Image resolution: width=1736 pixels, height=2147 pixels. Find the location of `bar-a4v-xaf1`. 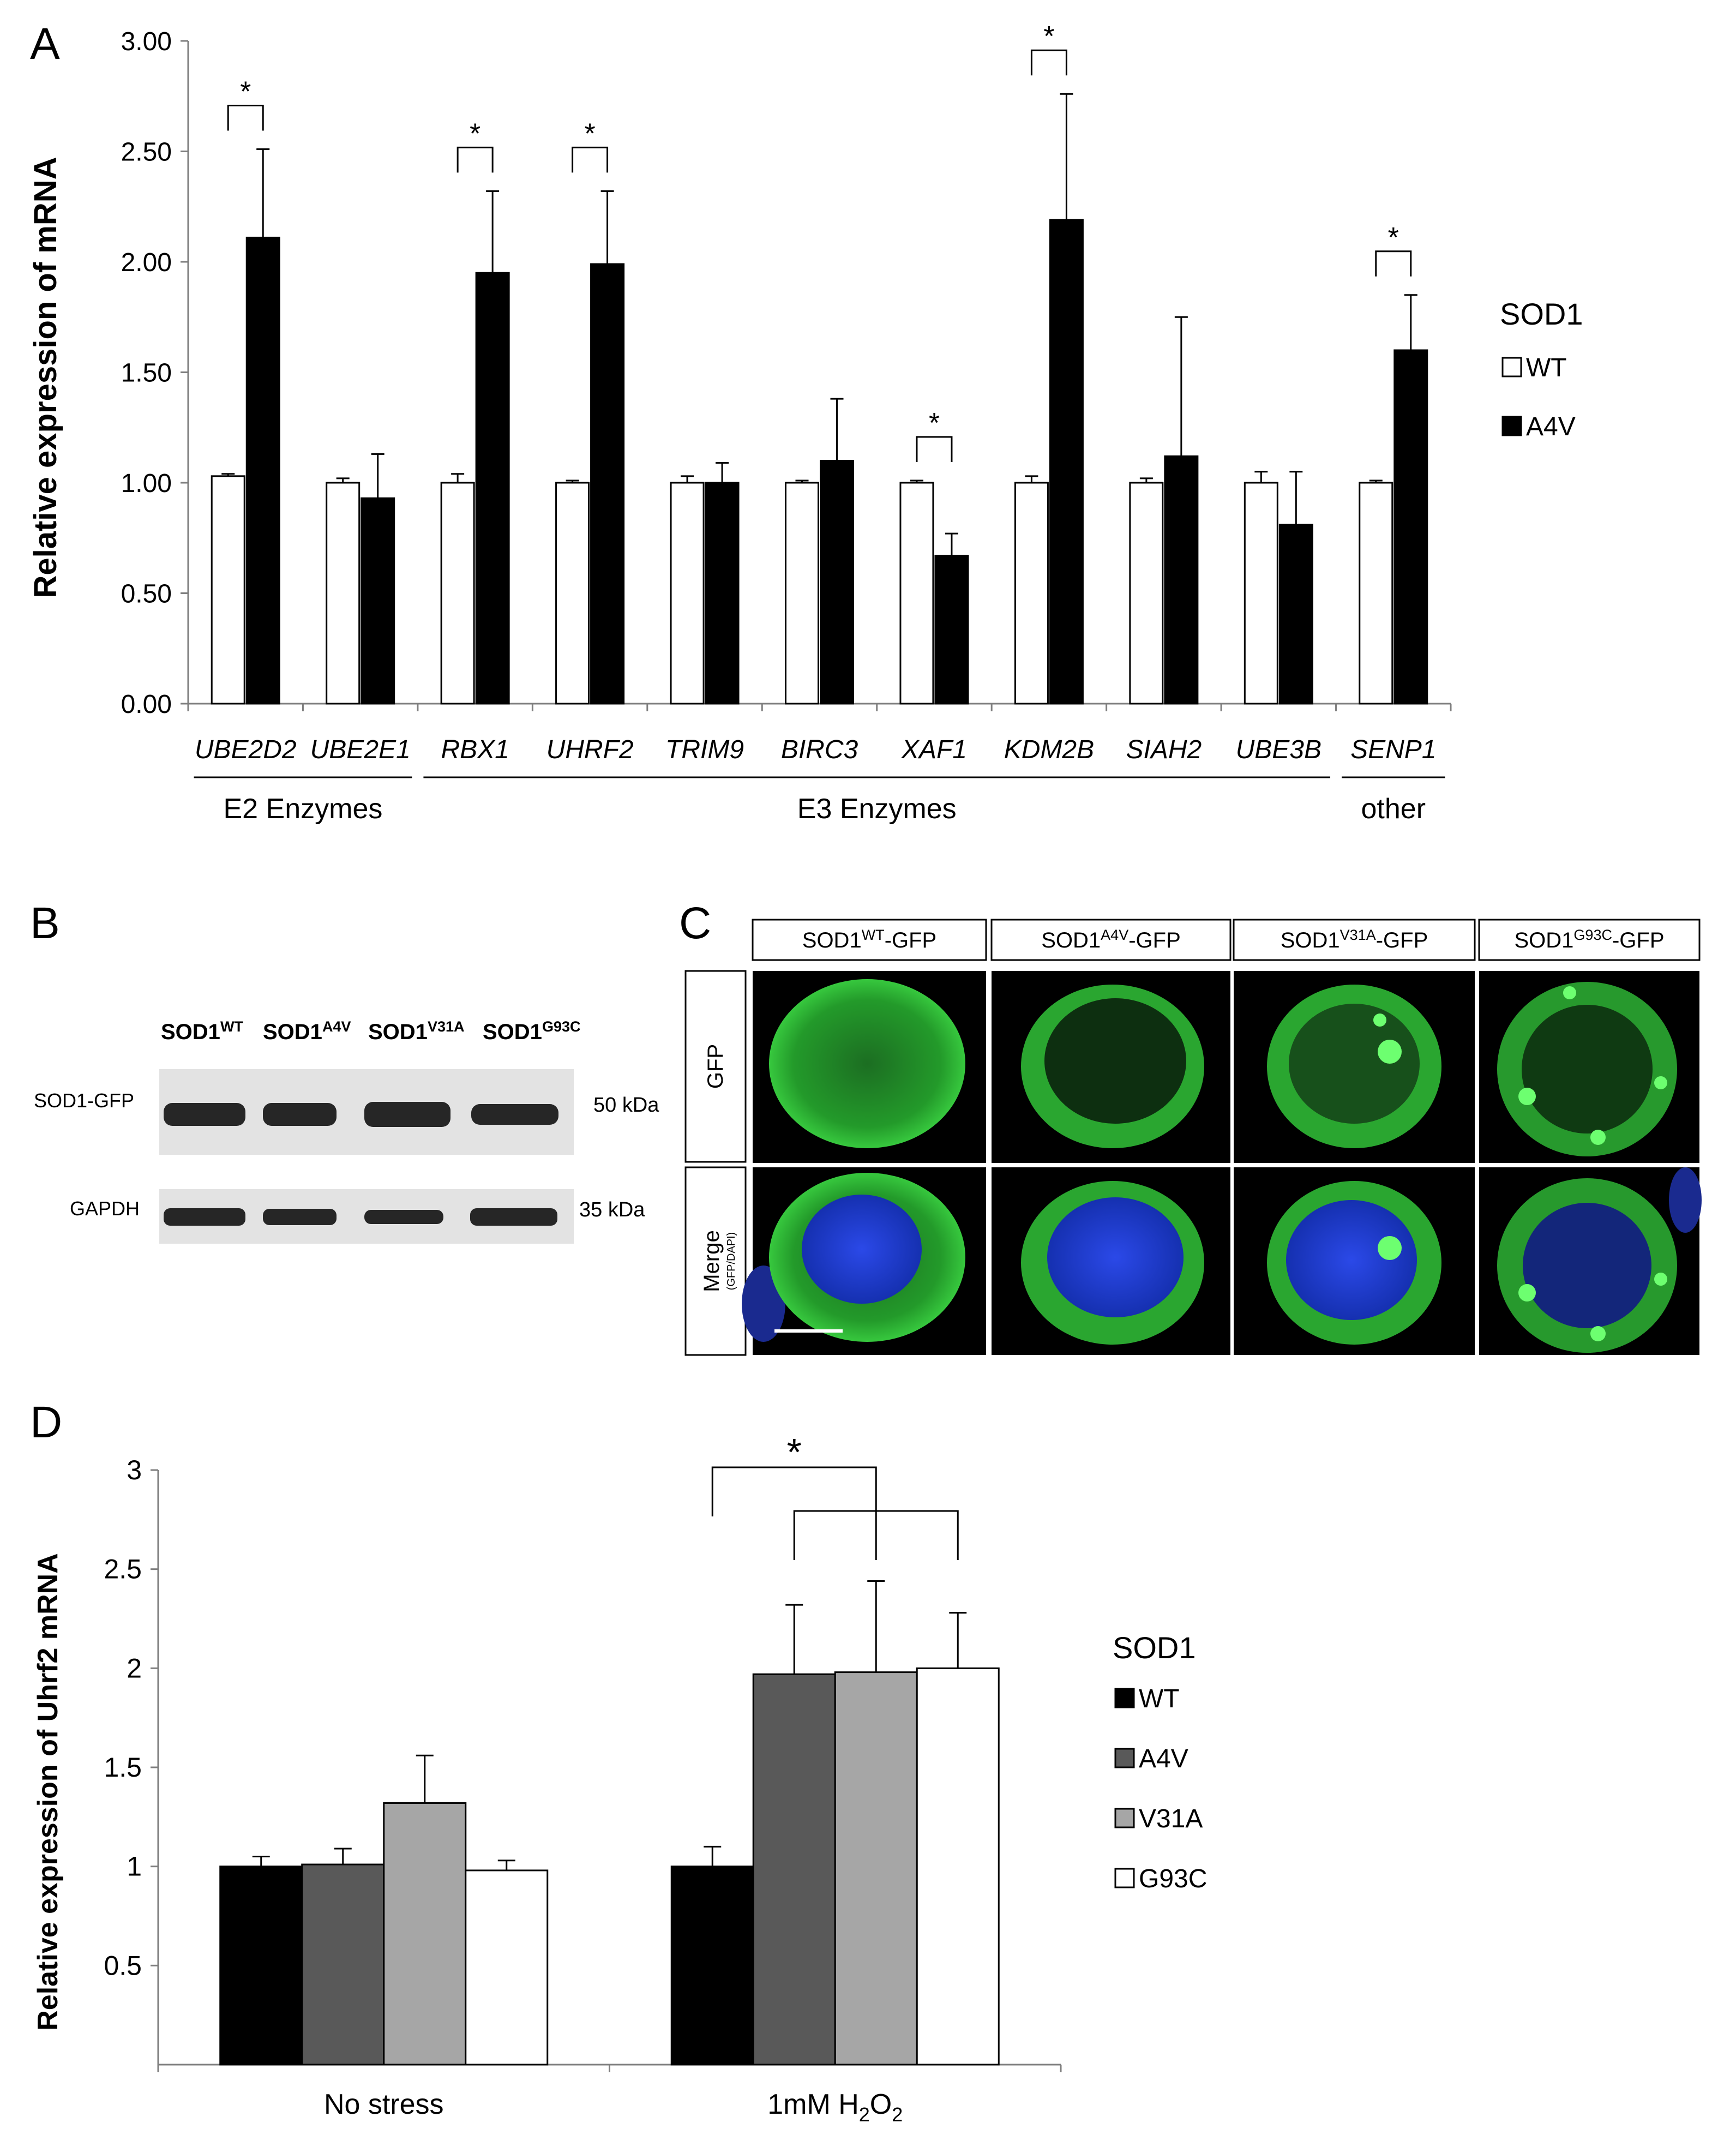

bar-a4v-xaf1 is located at coordinates (951, 630).